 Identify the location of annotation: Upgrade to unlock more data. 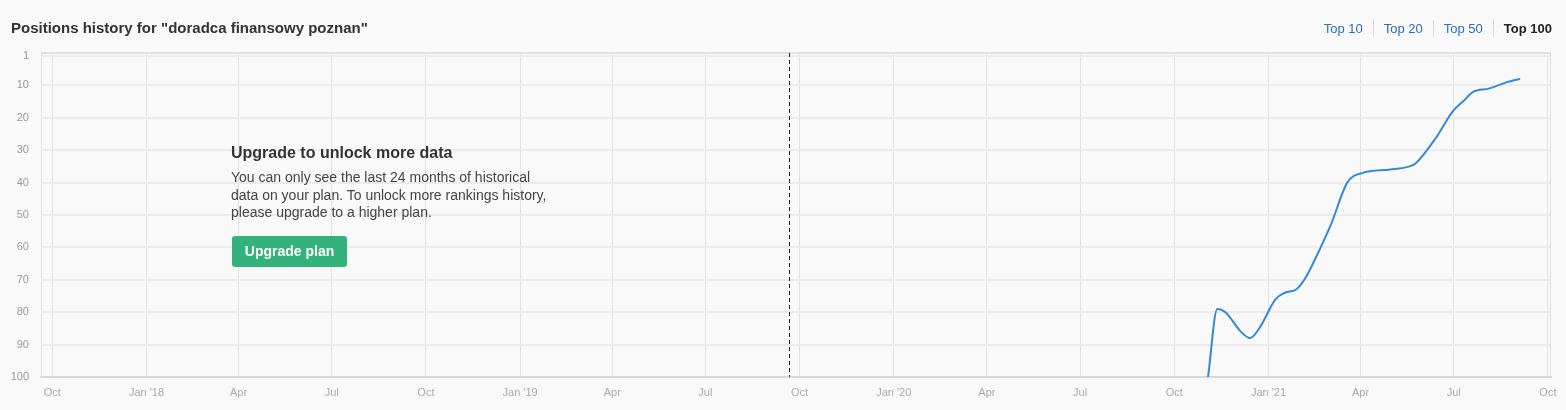
(342, 153).